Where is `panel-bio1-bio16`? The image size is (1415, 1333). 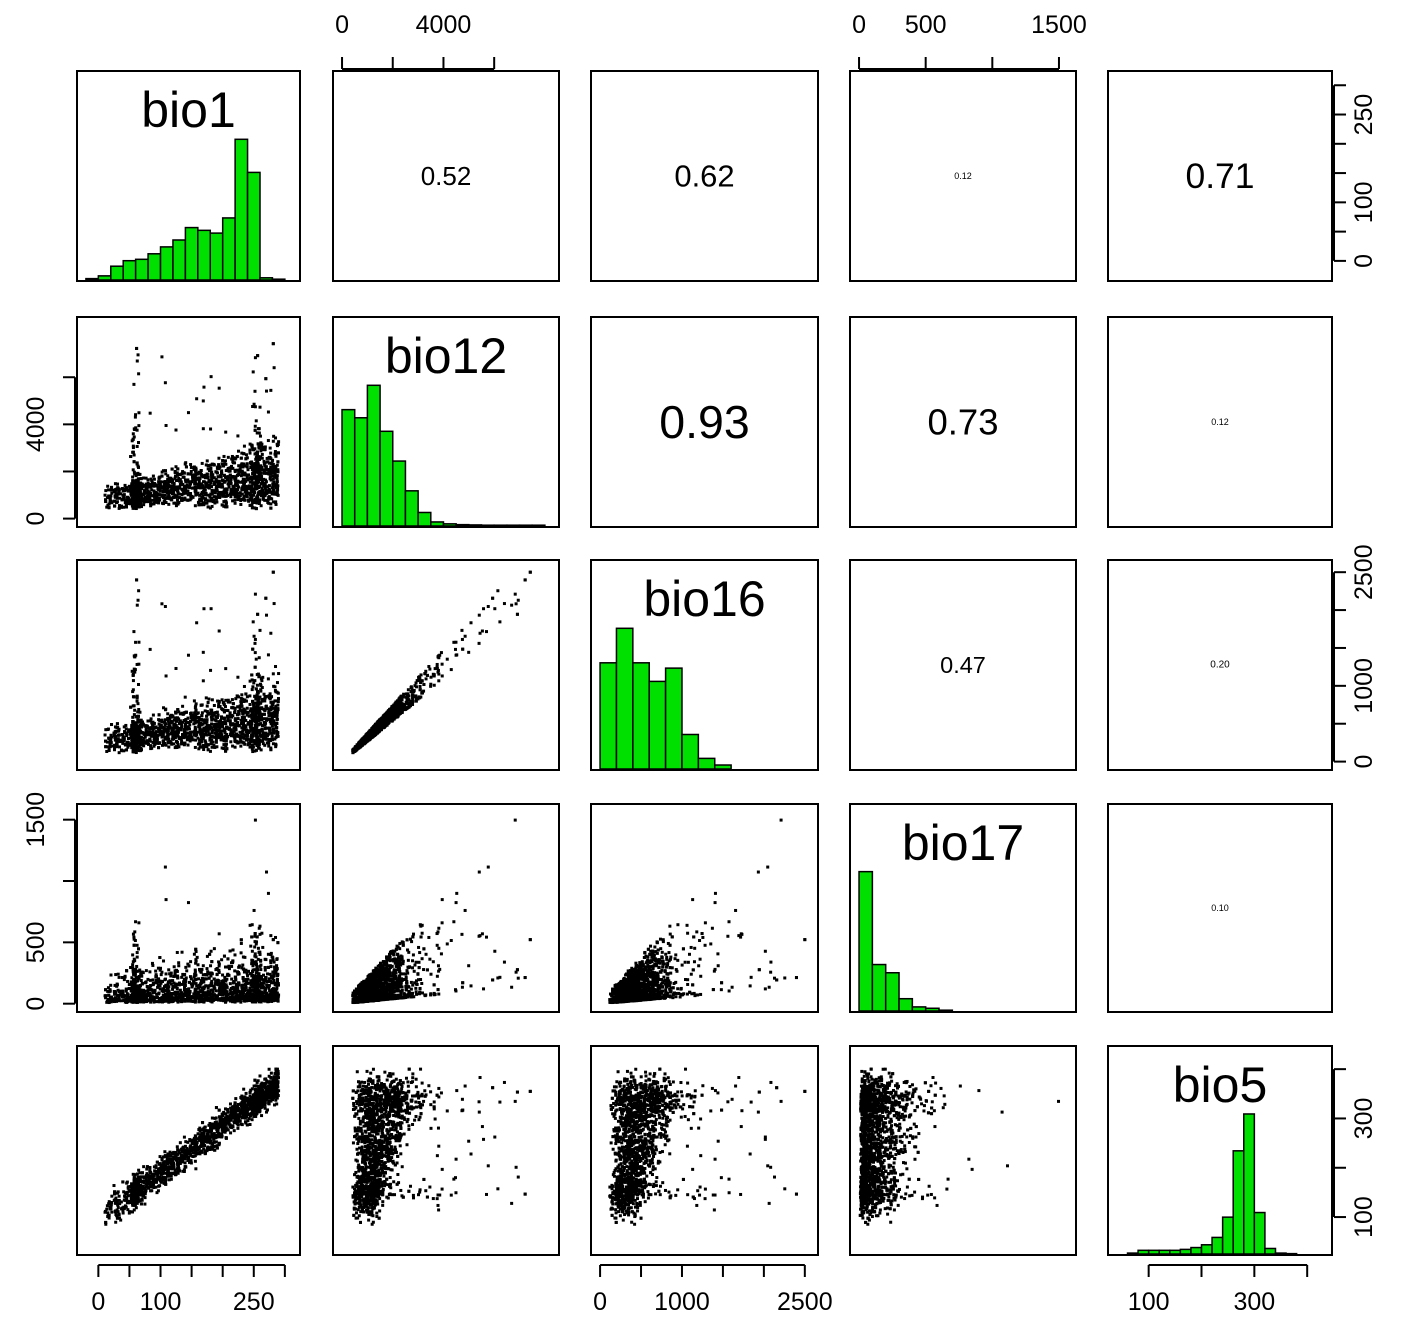
panel-bio1-bio16 is located at coordinates (704, 176).